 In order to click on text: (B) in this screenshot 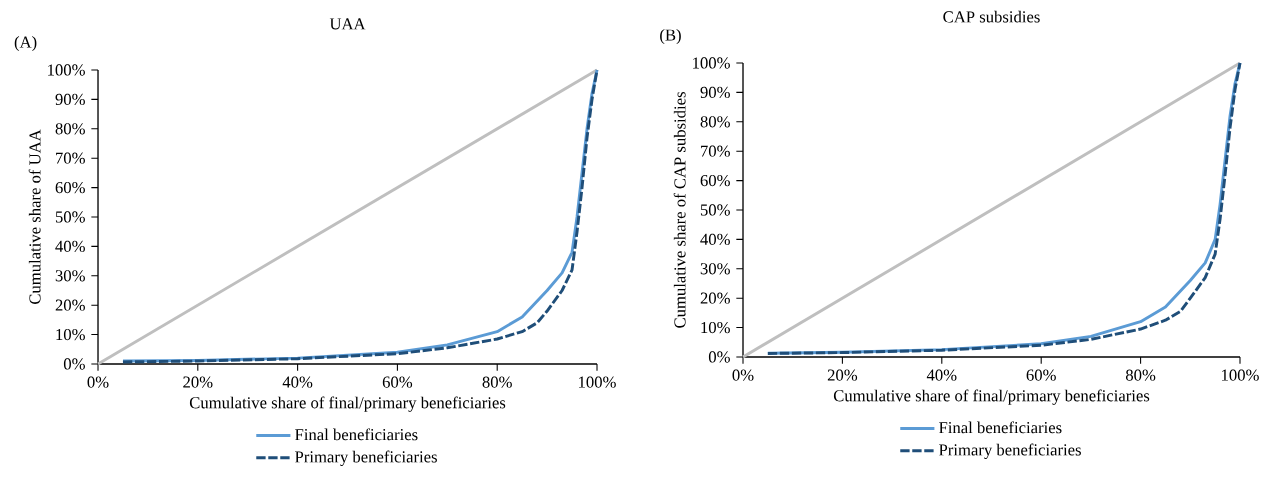, I will do `click(670, 36)`.